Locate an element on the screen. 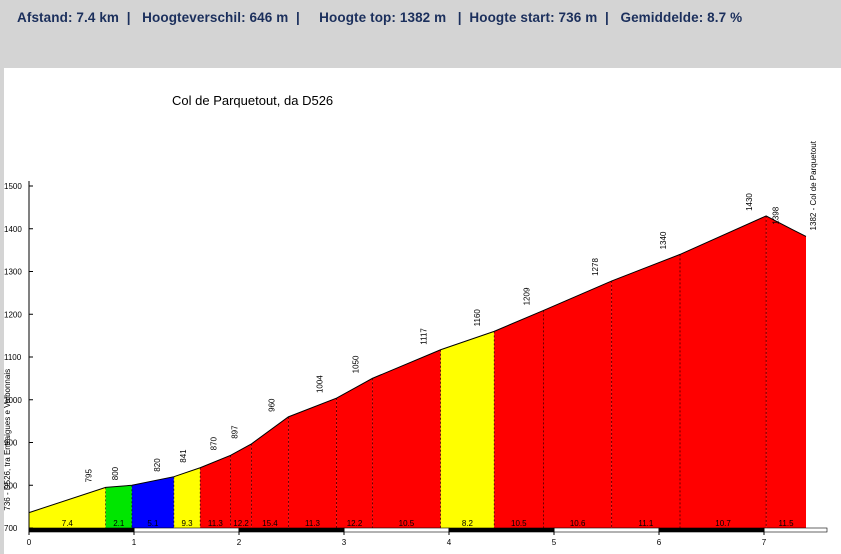 Image resolution: width=841 pixels, height=554 pixels. y-tick-label-1000: 1000 is located at coordinates (13, 400).